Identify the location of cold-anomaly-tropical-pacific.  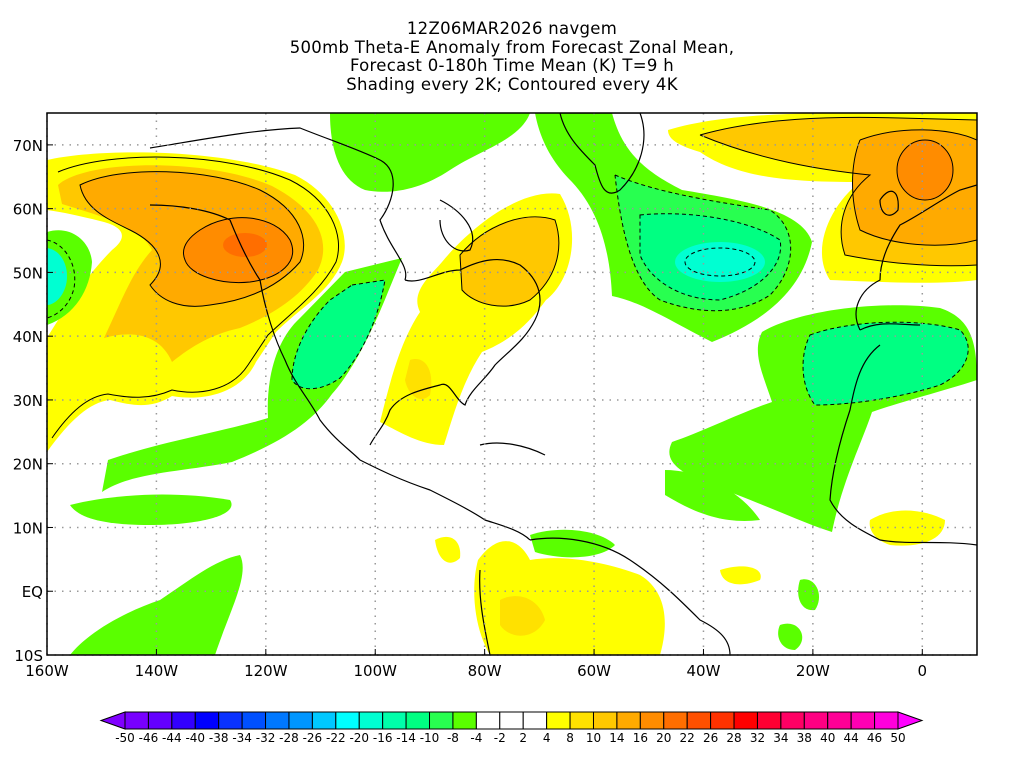
(151, 509).